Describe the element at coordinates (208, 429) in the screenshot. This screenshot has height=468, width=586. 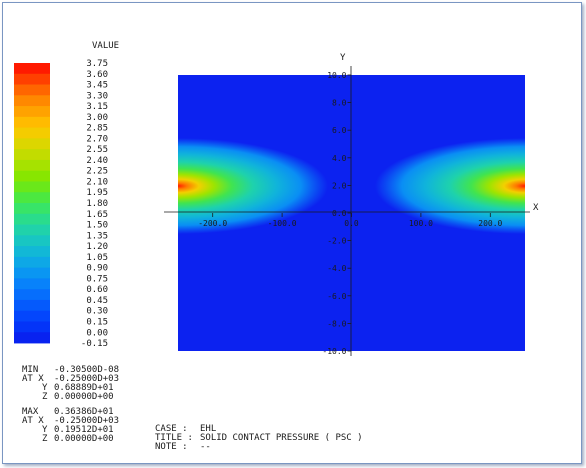
I see `case-value: EHL` at that location.